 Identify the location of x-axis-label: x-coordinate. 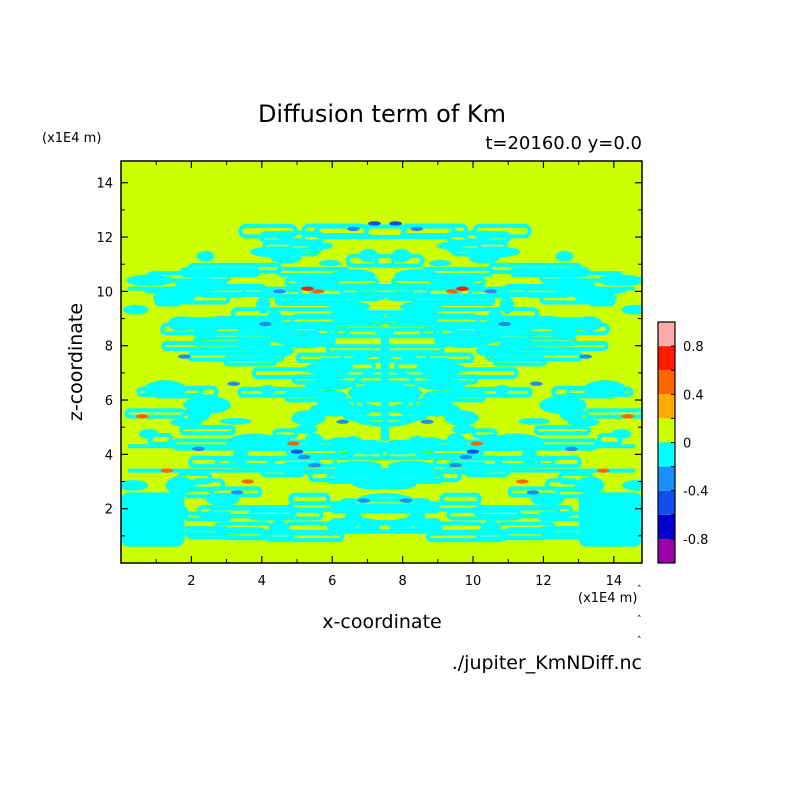
(381, 622).